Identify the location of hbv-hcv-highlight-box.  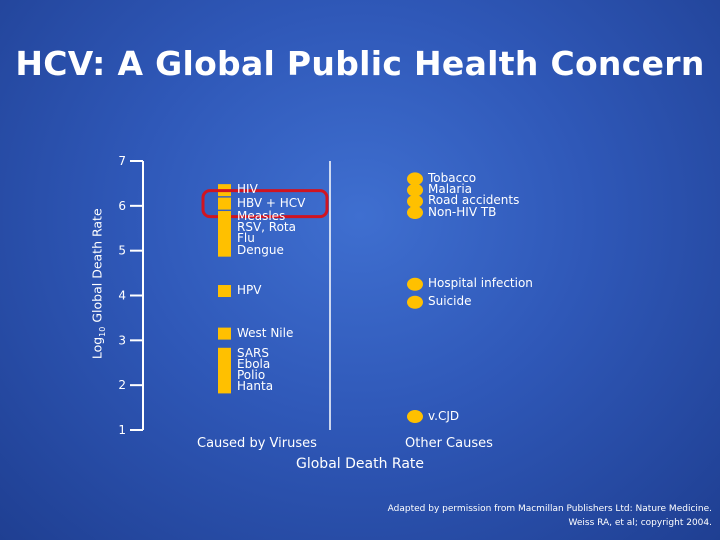
(265, 204).